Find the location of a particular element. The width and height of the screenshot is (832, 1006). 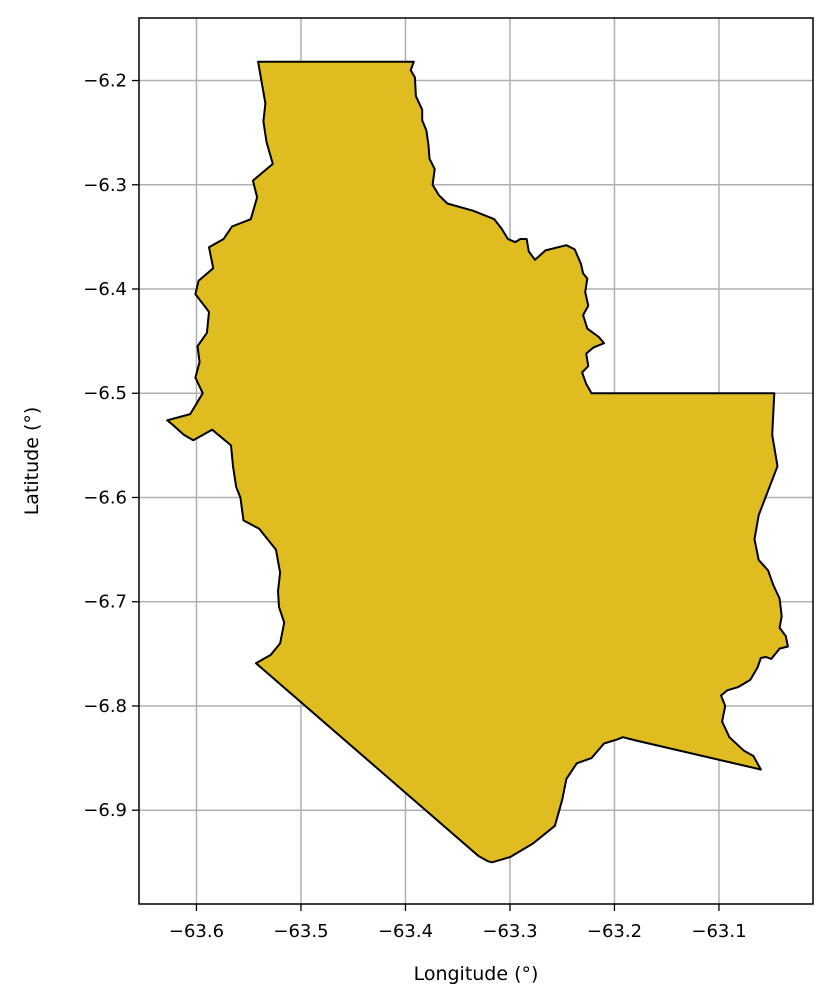

y-tick-label: −6.4 is located at coordinates (105, 289).